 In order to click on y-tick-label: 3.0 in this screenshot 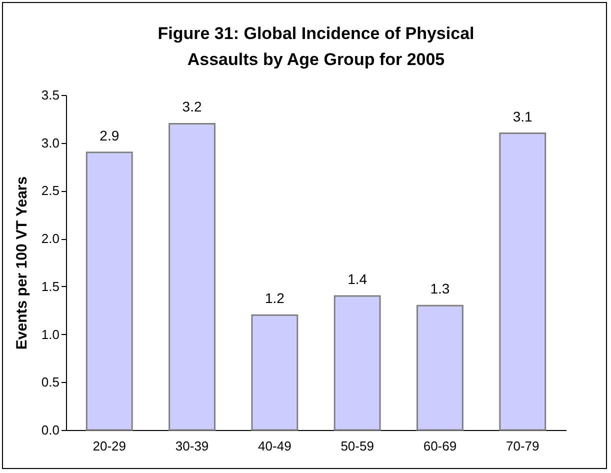, I will do `click(50, 142)`.